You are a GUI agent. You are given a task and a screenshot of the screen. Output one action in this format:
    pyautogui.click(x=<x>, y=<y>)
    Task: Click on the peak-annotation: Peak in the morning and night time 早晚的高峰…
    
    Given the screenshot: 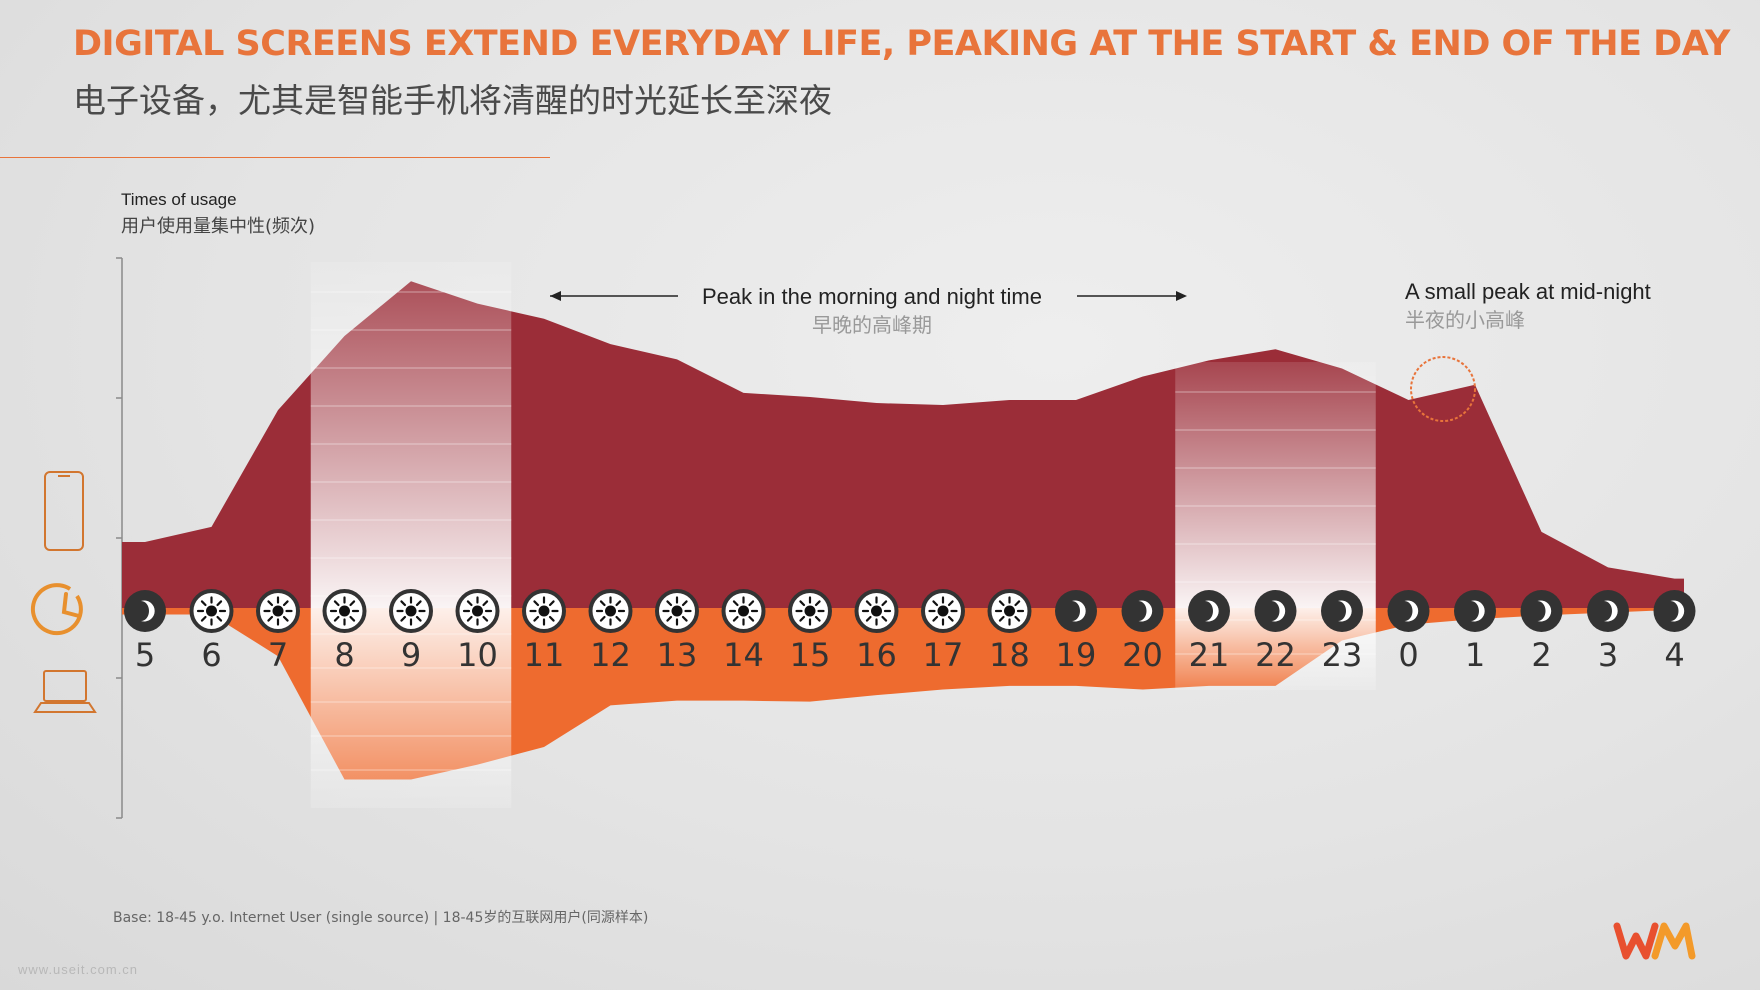 What is the action you would take?
    pyautogui.click(x=868, y=310)
    